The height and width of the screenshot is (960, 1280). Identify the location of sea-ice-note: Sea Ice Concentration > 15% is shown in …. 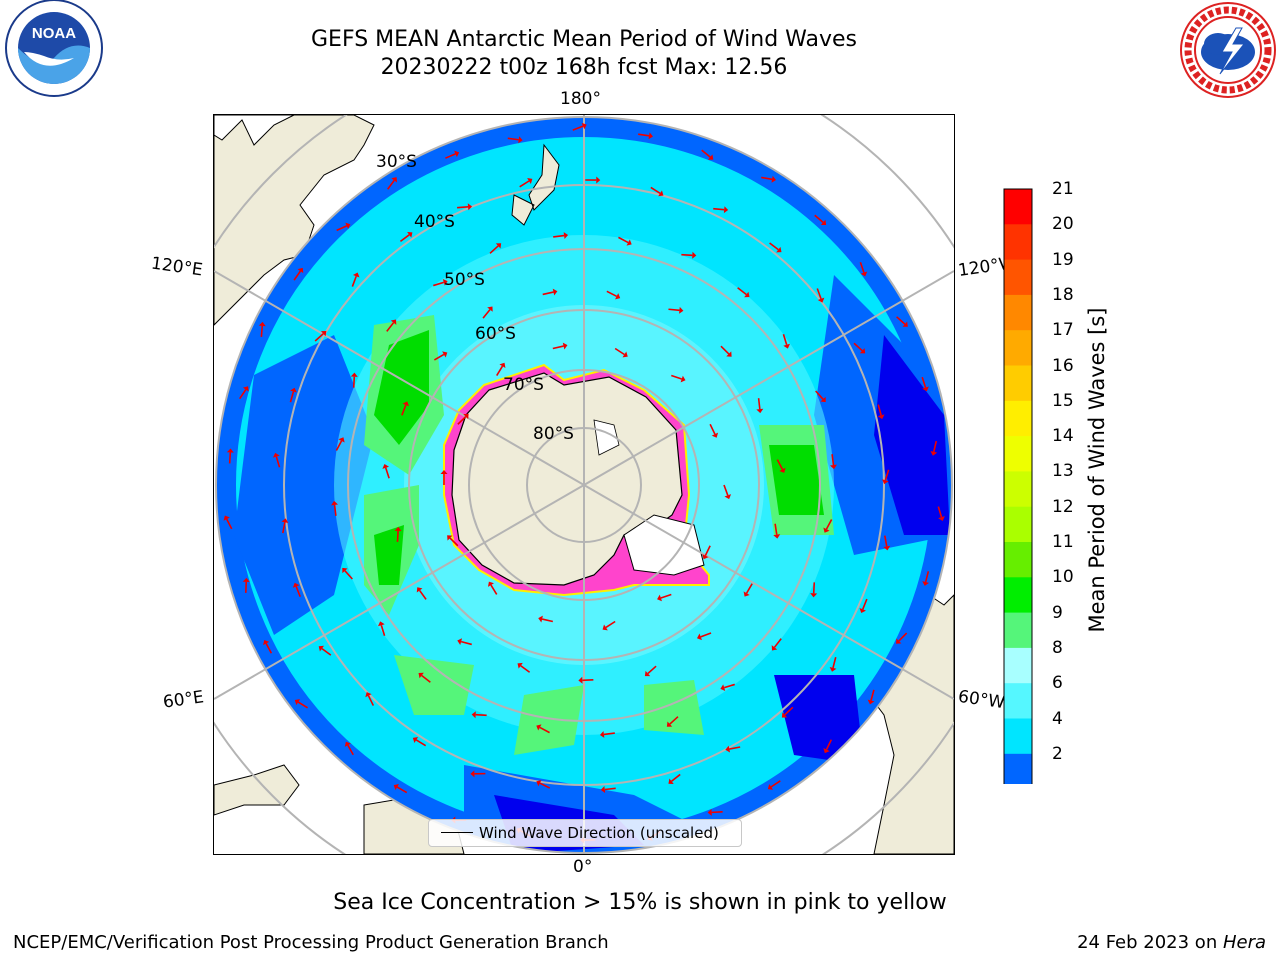
(640, 902).